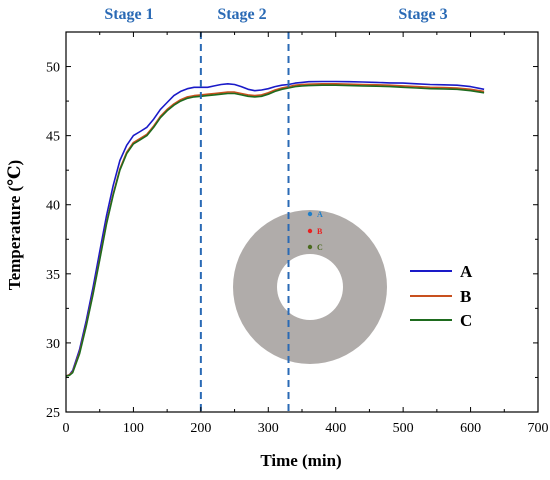 This screenshot has height=480, width=550. Describe the element at coordinates (335, 428) in the screenshot. I see `x-tick-label: 400` at that location.